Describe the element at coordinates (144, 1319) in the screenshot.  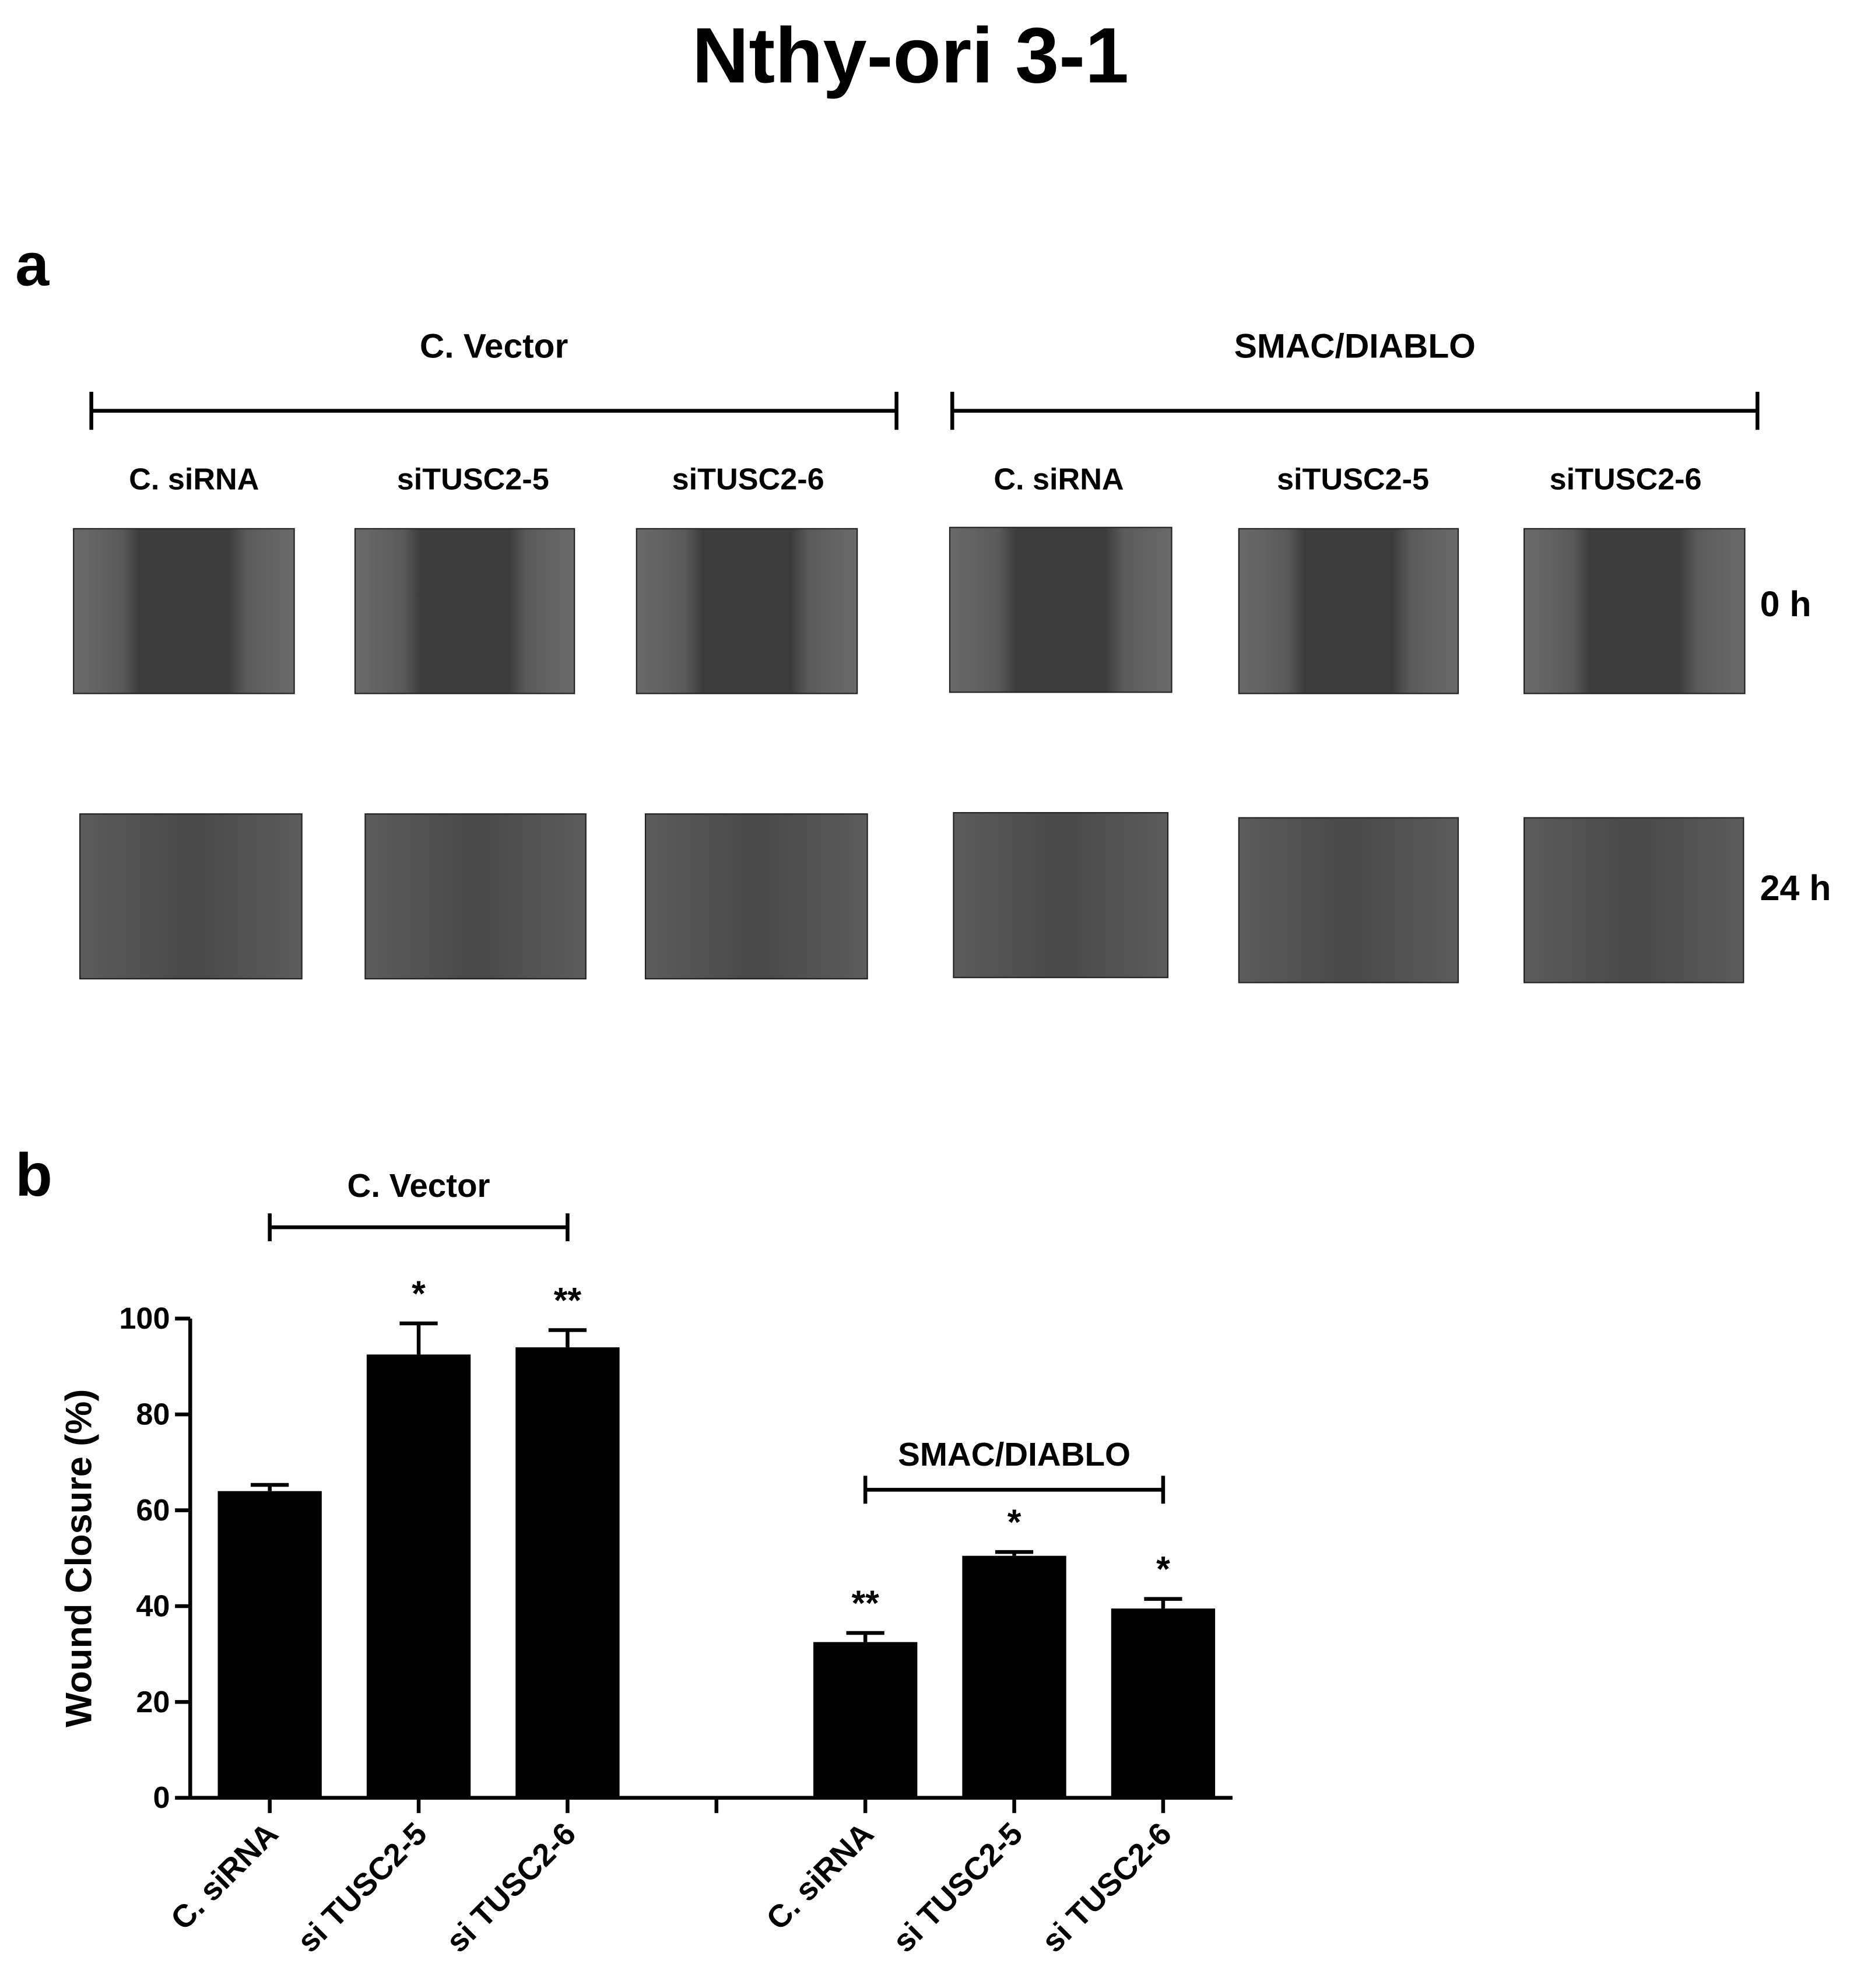
I see `y-tick-label: 100` at that location.